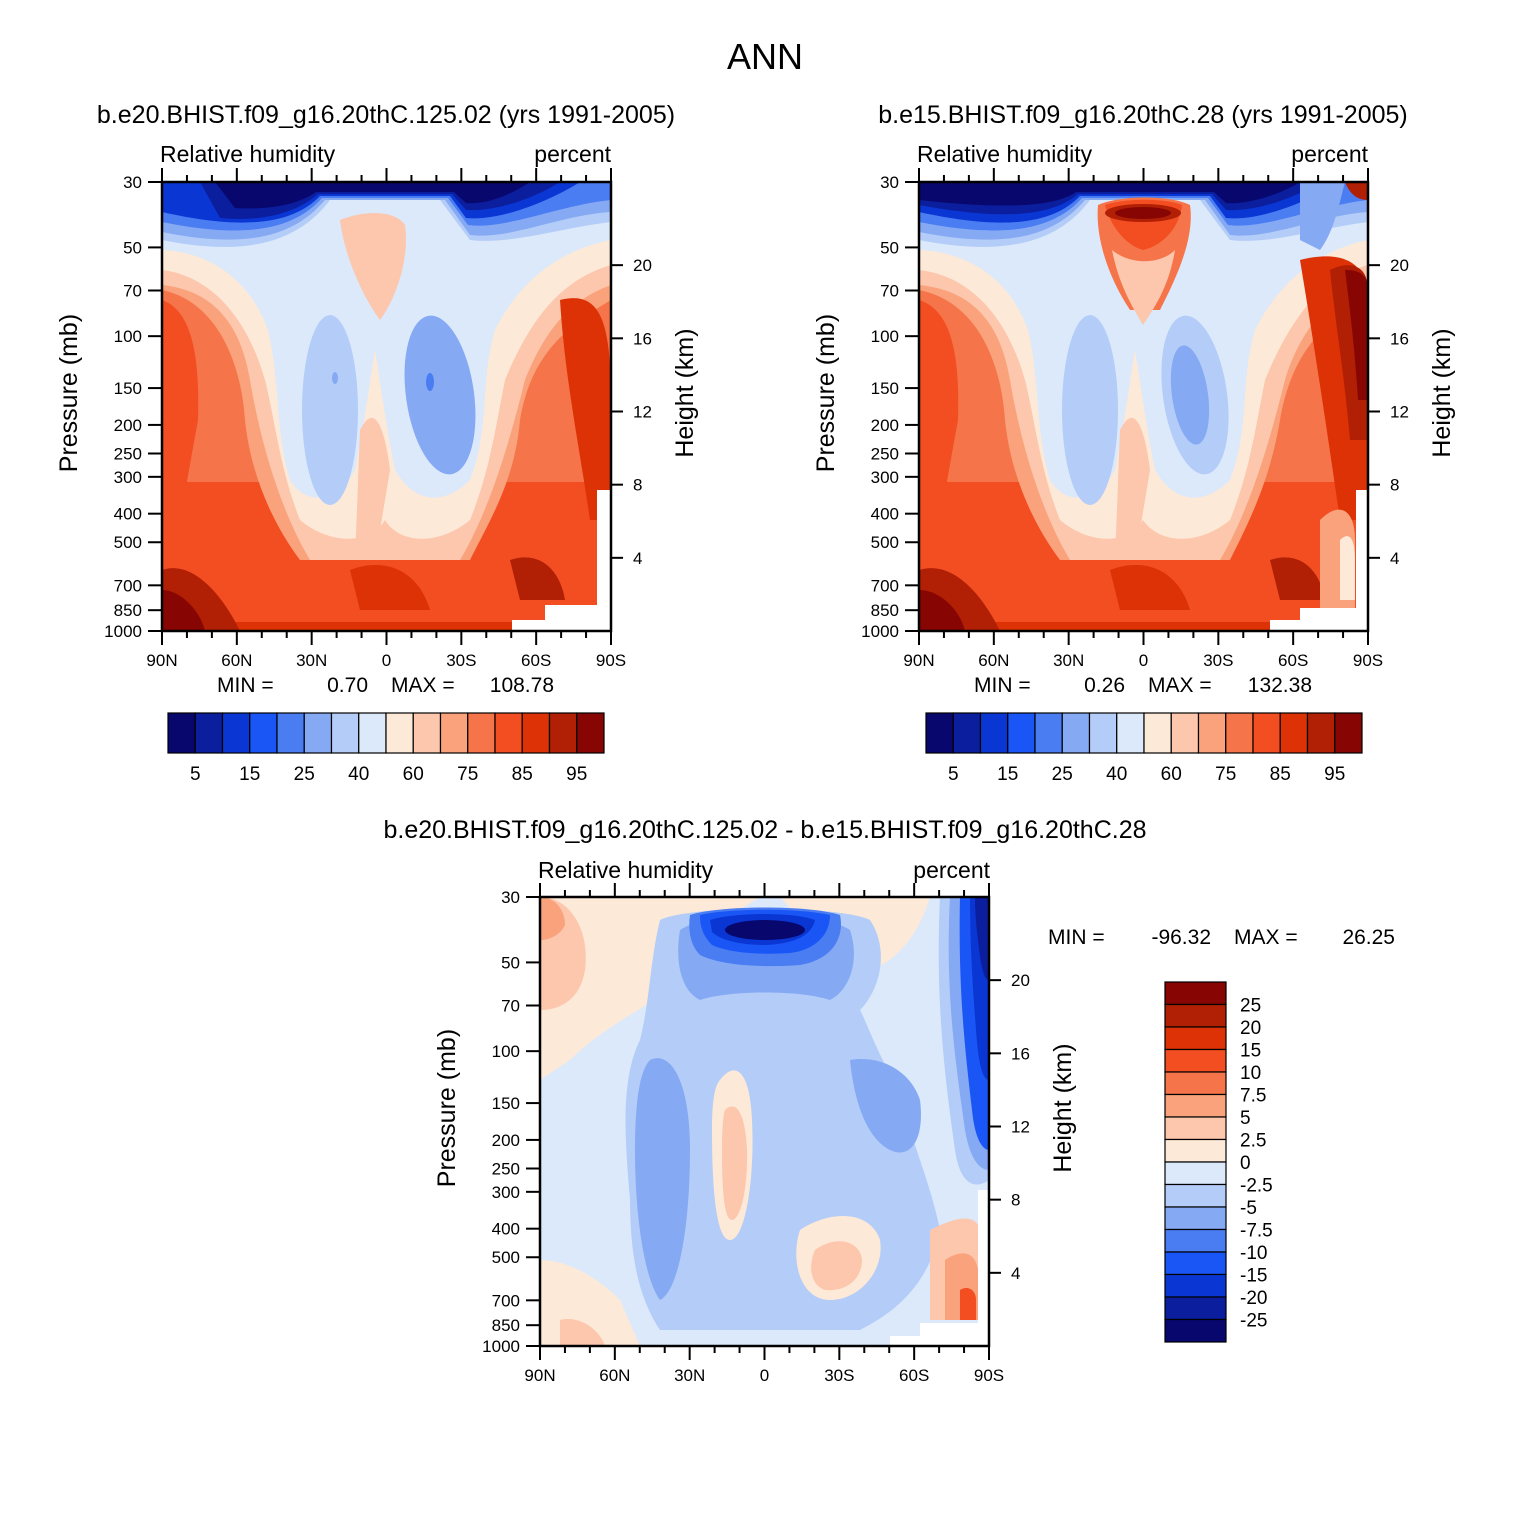 The height and width of the screenshot is (1530, 1530). Describe the element at coordinates (1256, 1186) in the screenshot. I see `colorbar-label: -2.5` at that location.